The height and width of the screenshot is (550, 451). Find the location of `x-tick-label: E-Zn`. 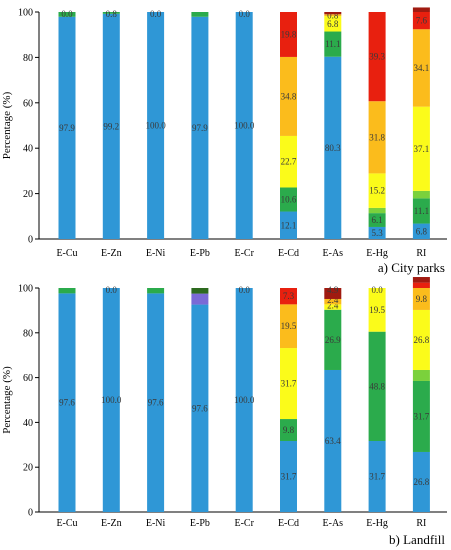

x-tick-label: E-Zn is located at coordinates (111, 523).